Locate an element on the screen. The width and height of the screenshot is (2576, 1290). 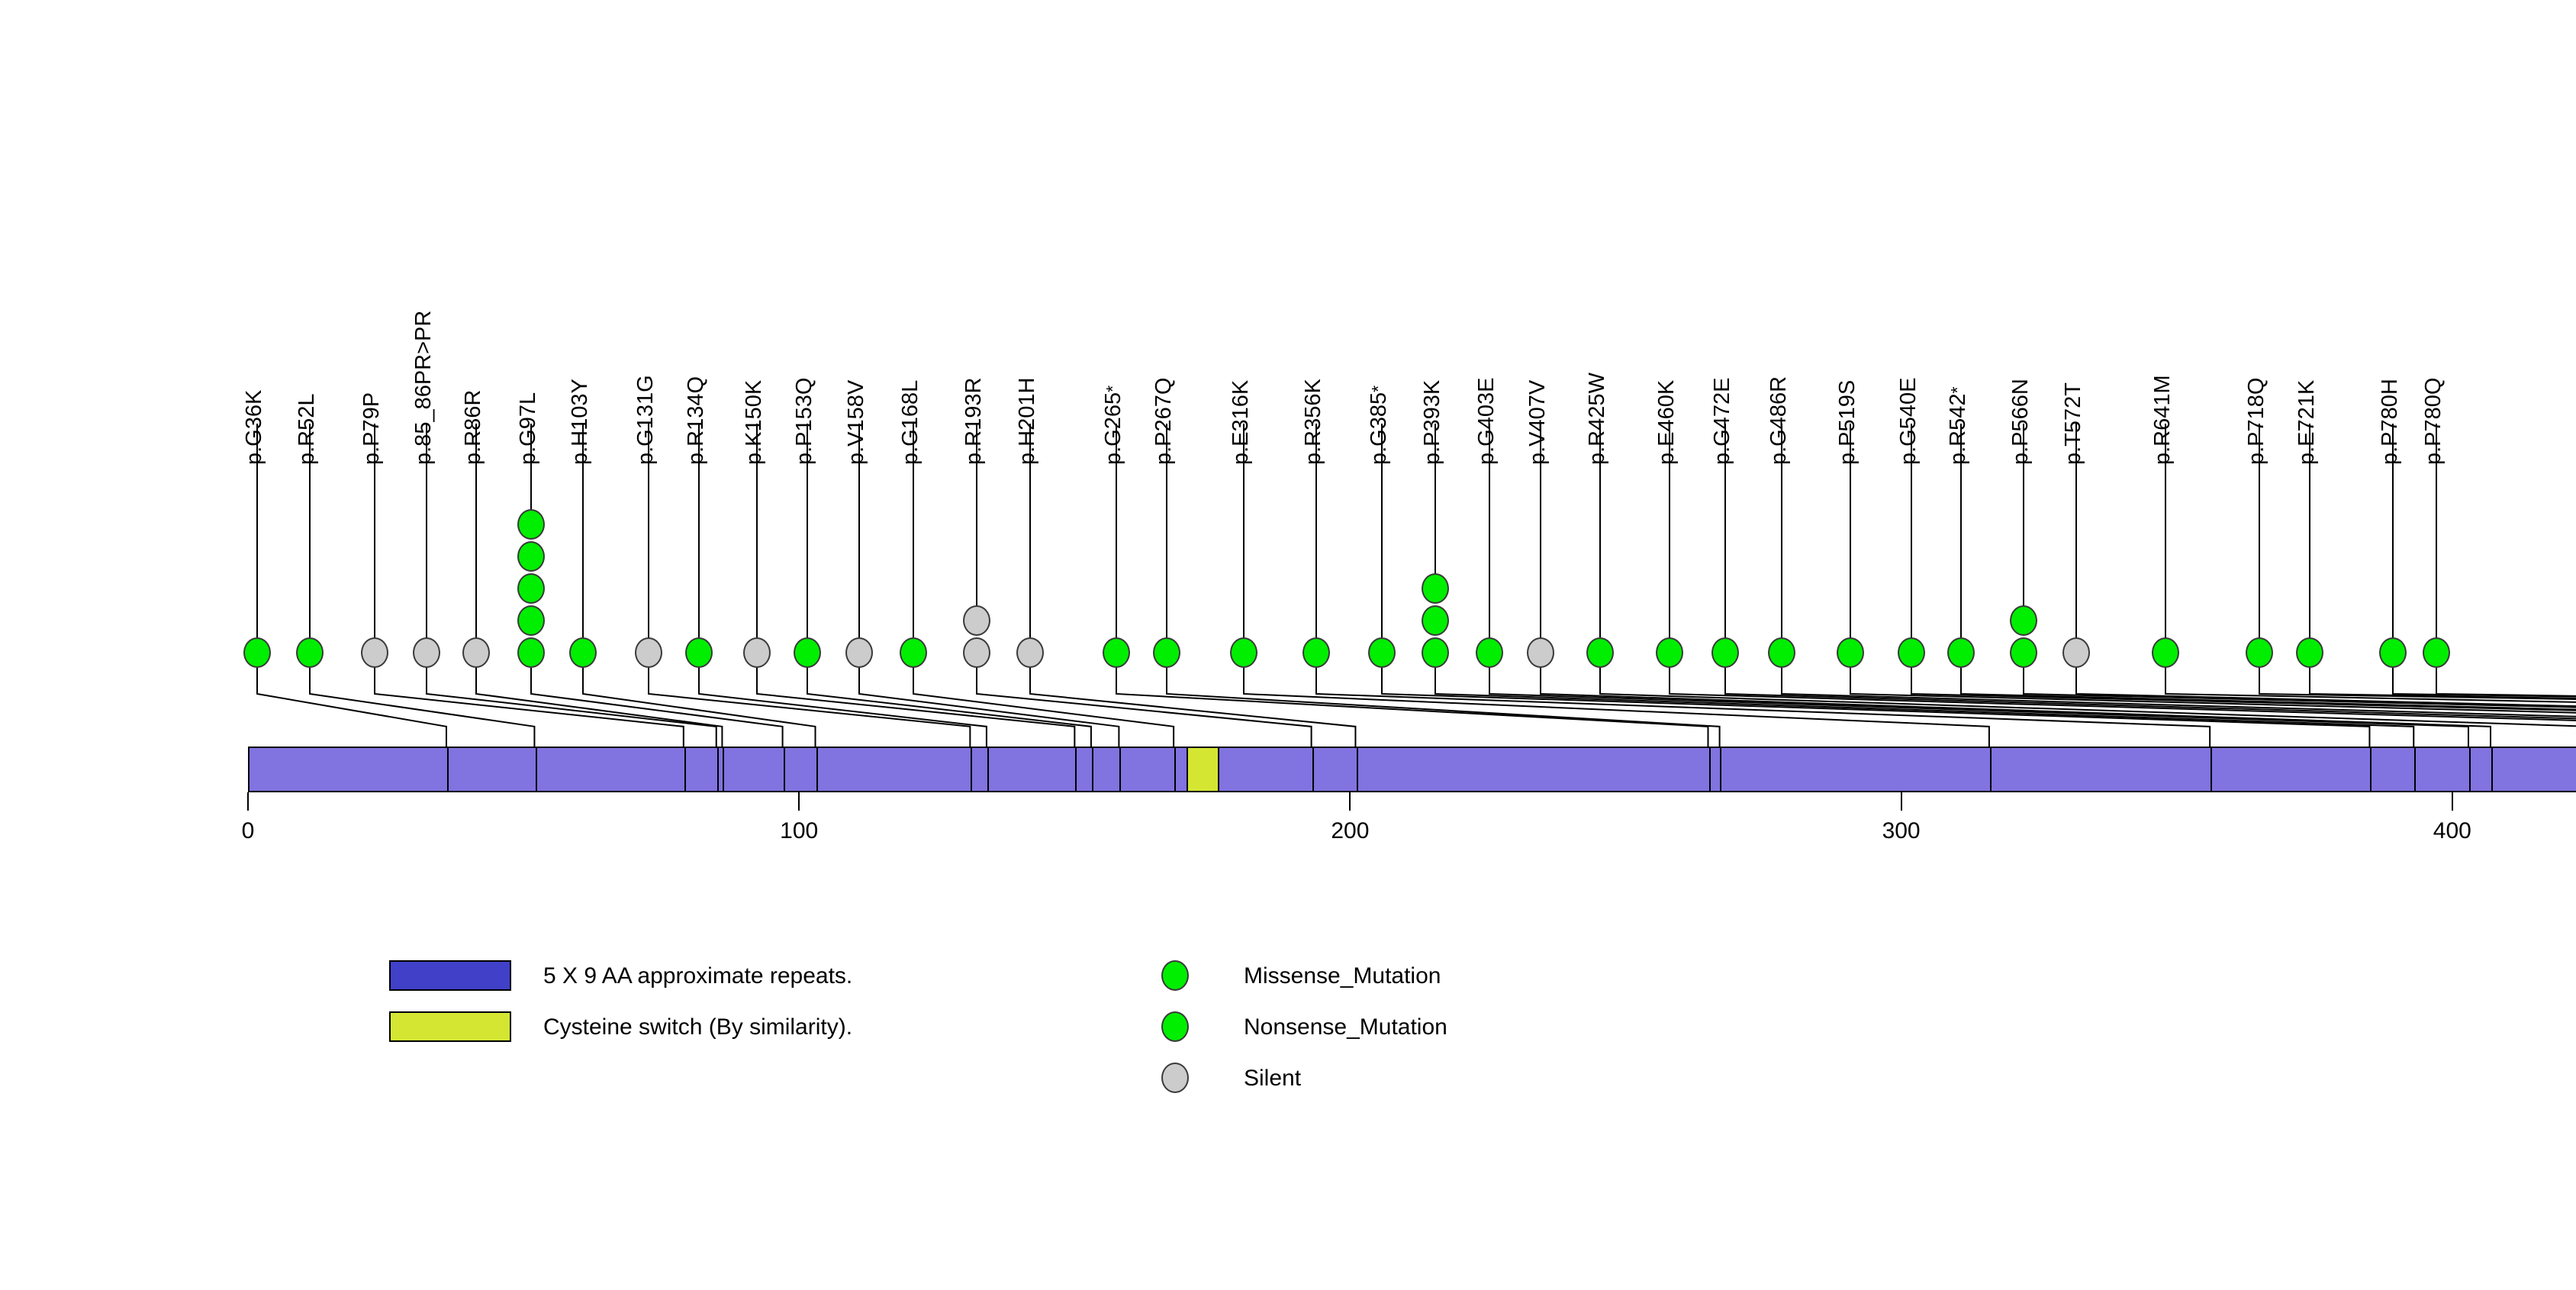
mutation-label: p.P566N is located at coordinates (2020, 422).